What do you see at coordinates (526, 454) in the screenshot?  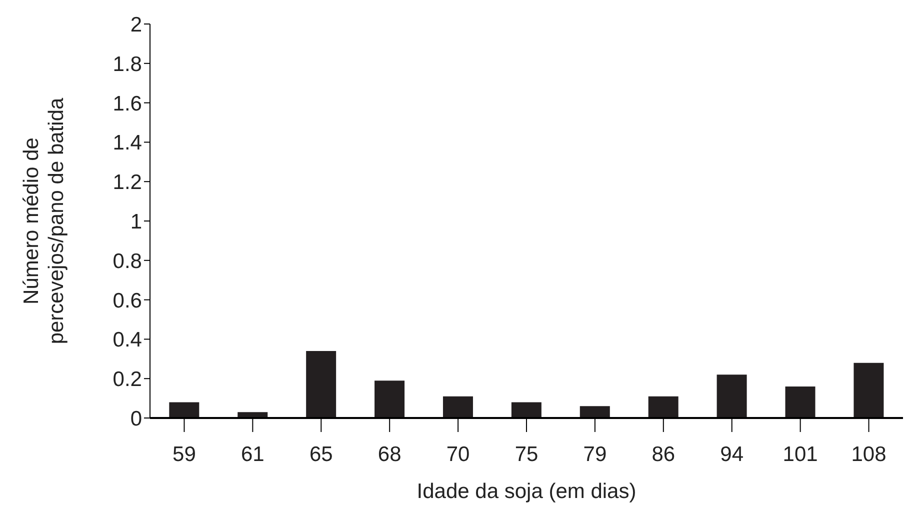 I see `x-tick-label: 75` at bounding box center [526, 454].